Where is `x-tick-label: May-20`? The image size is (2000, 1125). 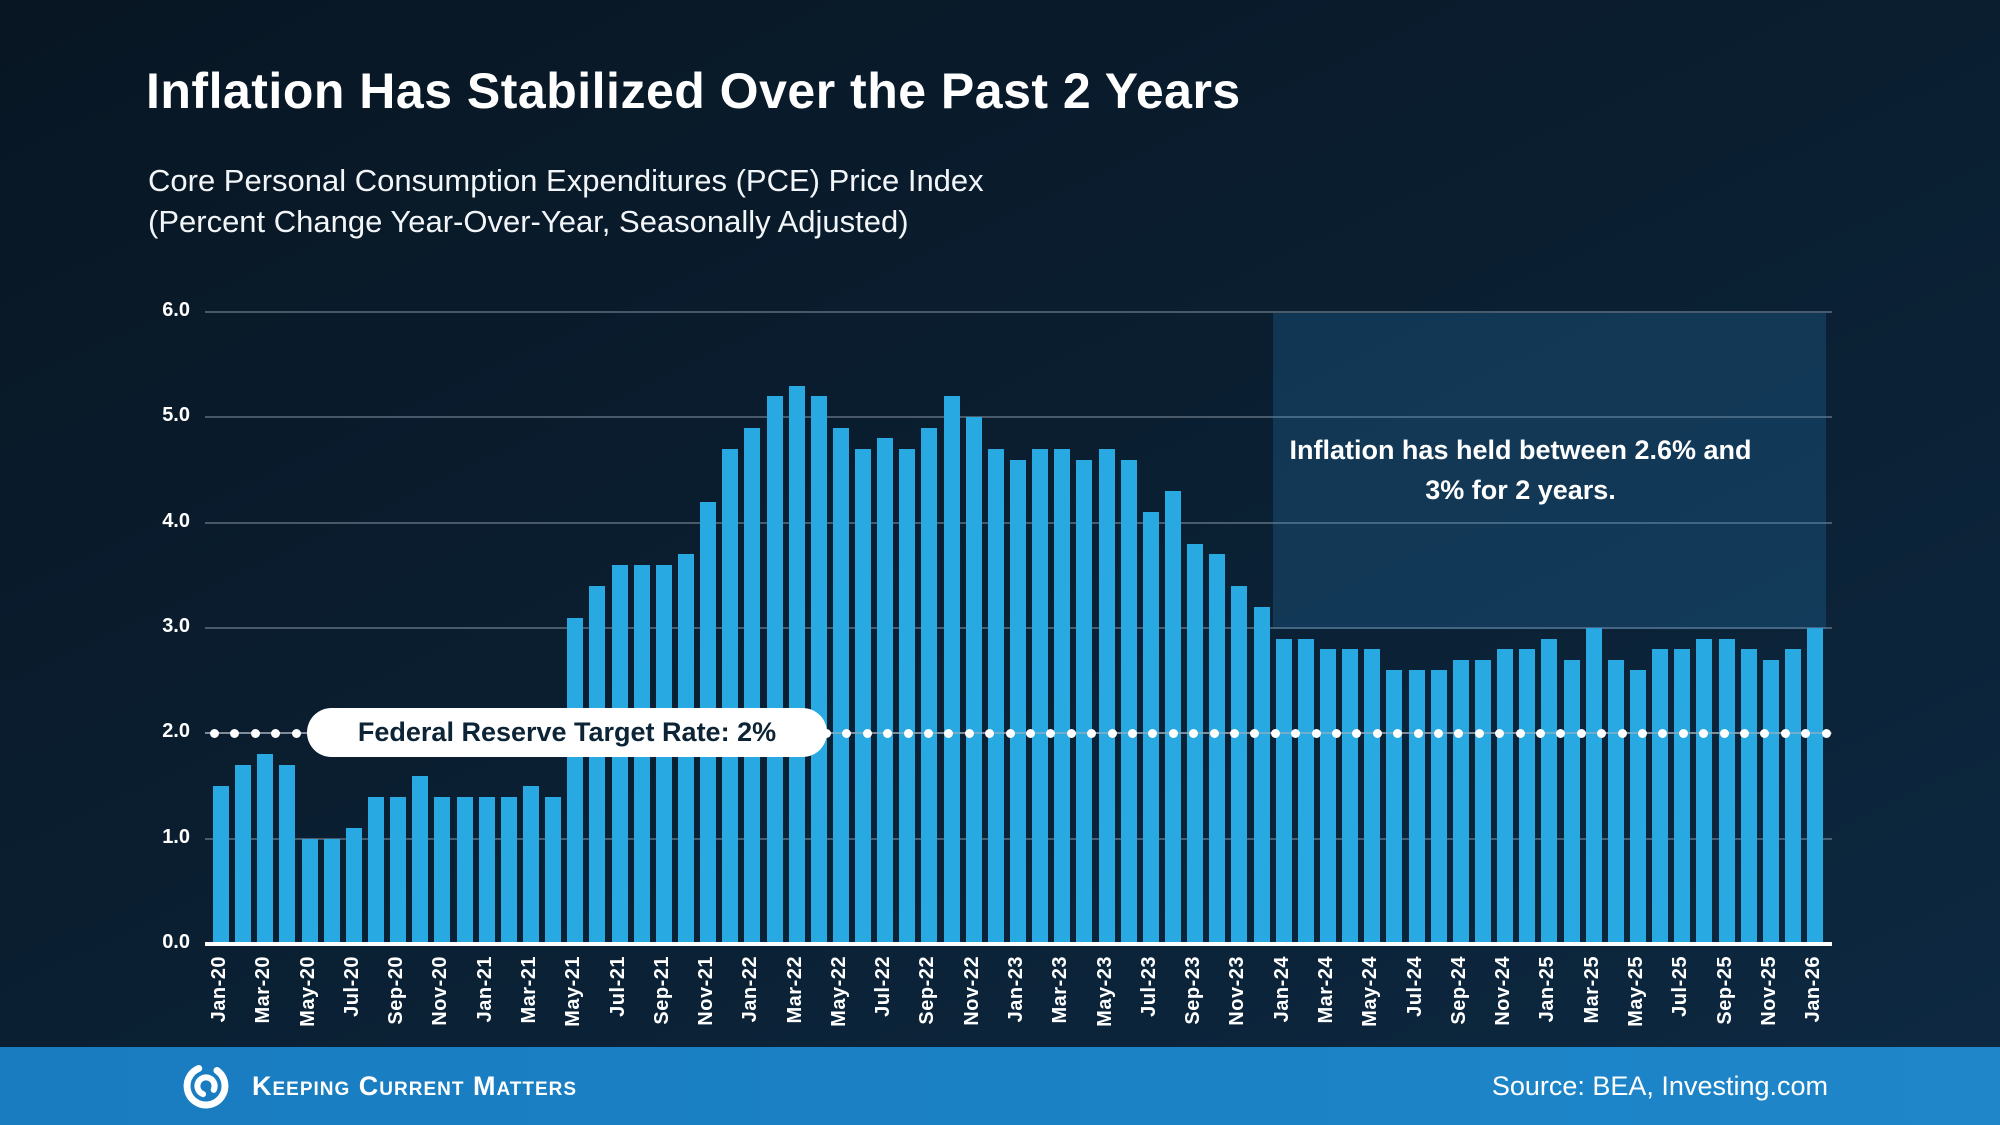
x-tick-label: May-20 is located at coordinates (307, 991).